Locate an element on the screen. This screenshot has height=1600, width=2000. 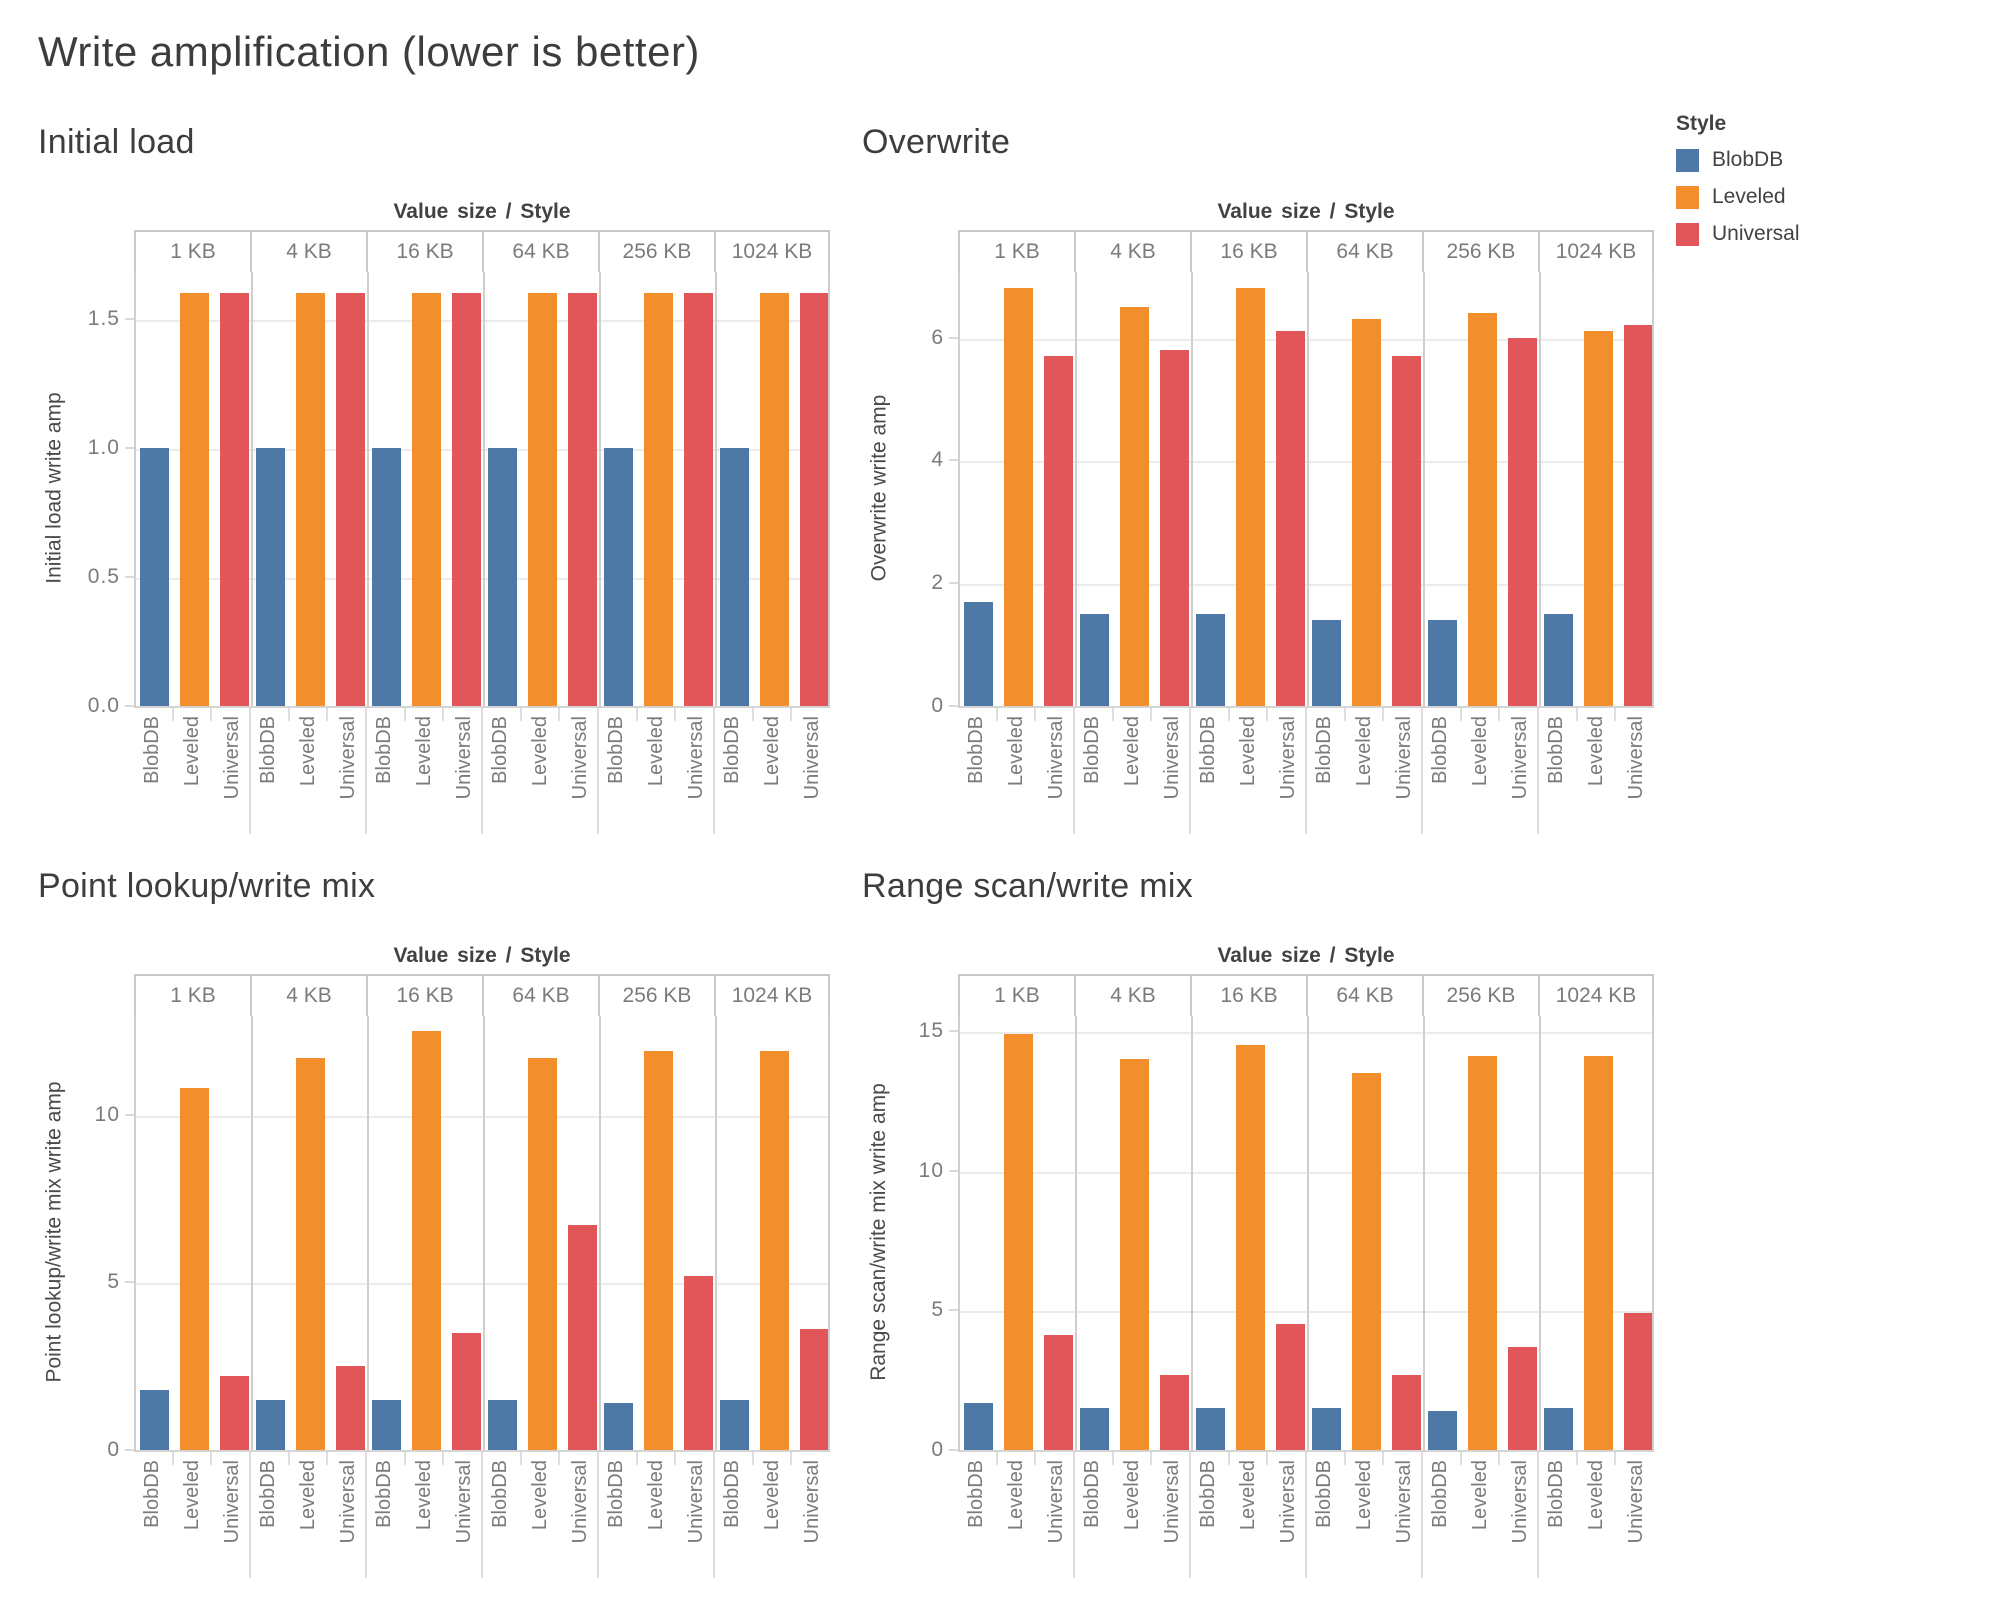
bar-range-scan-1-kb-blobdb is located at coordinates (978, 1426).